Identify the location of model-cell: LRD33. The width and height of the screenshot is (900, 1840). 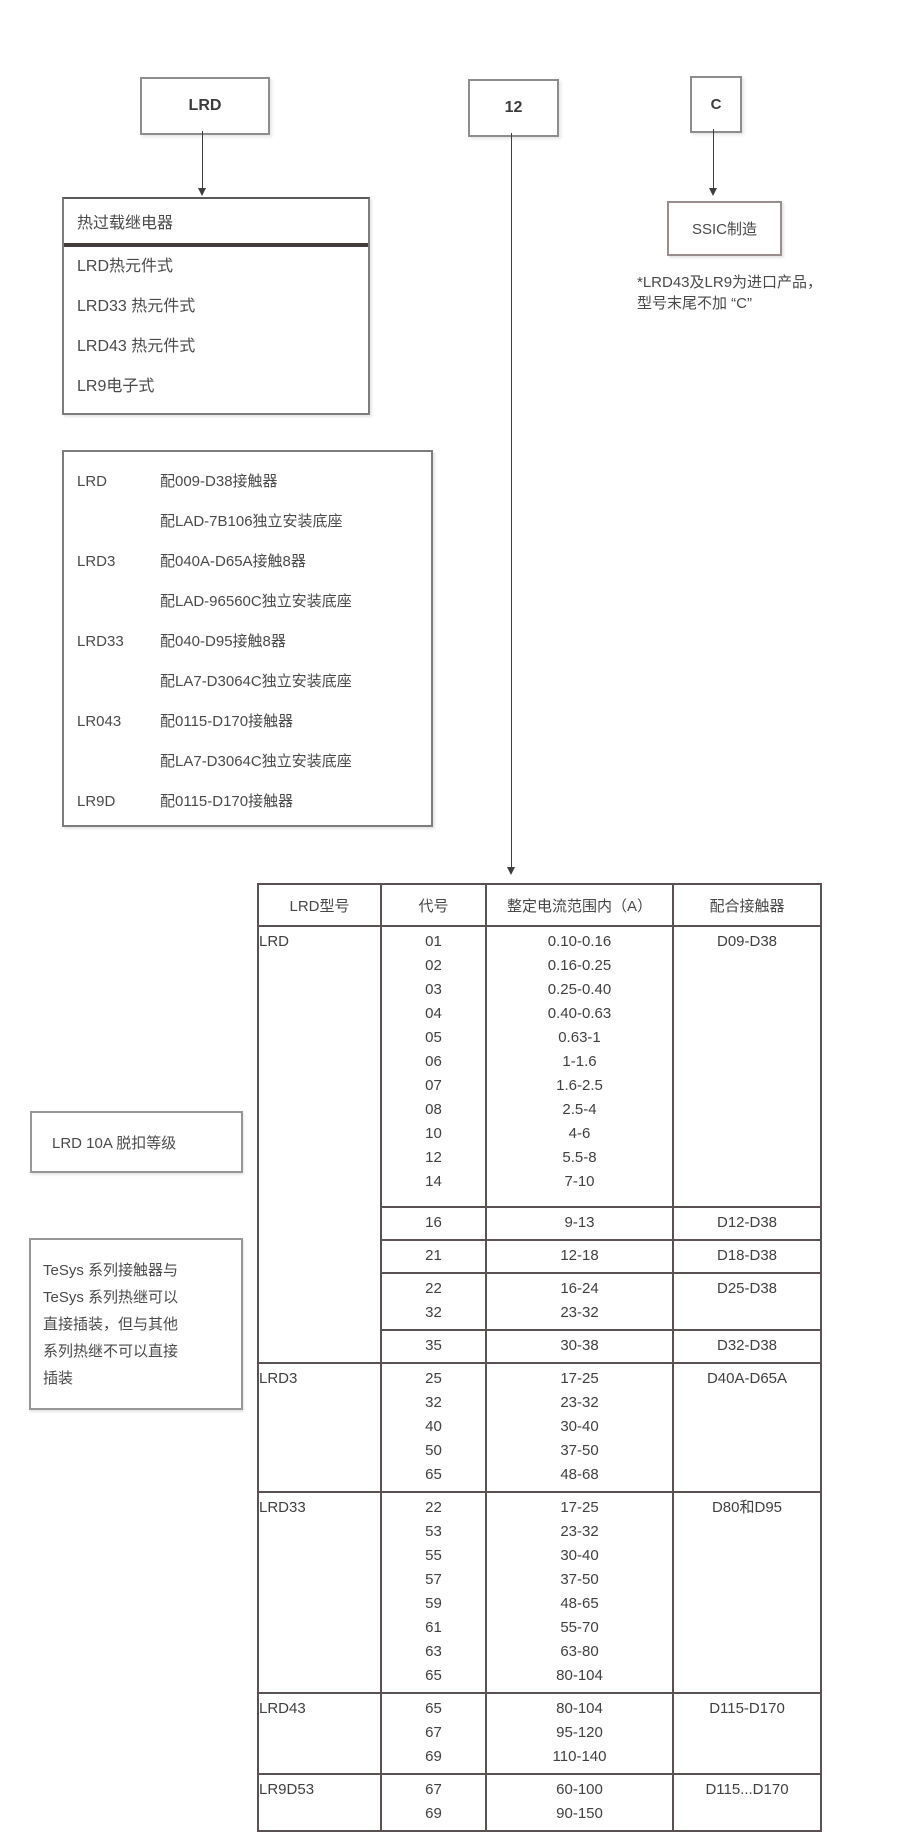
(319, 1592).